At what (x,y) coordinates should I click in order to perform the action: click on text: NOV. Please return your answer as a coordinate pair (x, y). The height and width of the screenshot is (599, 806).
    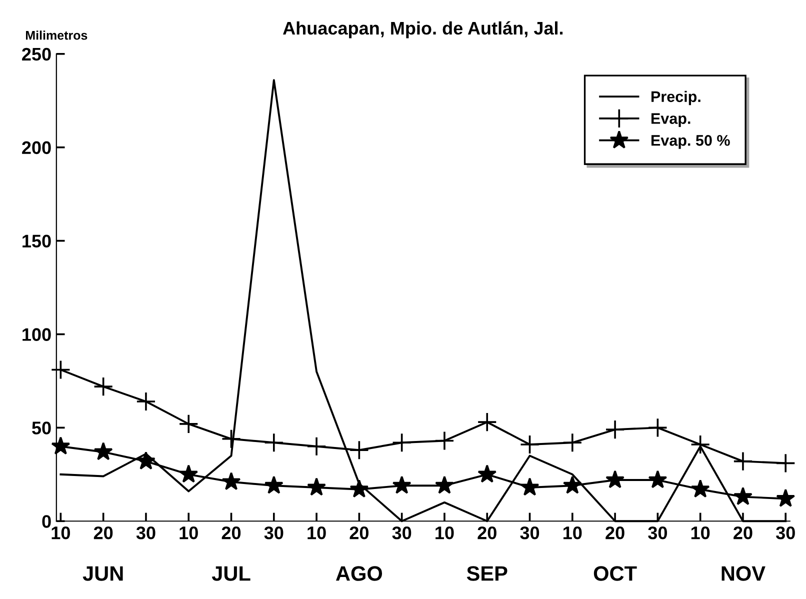
    Looking at the image, I should click on (744, 573).